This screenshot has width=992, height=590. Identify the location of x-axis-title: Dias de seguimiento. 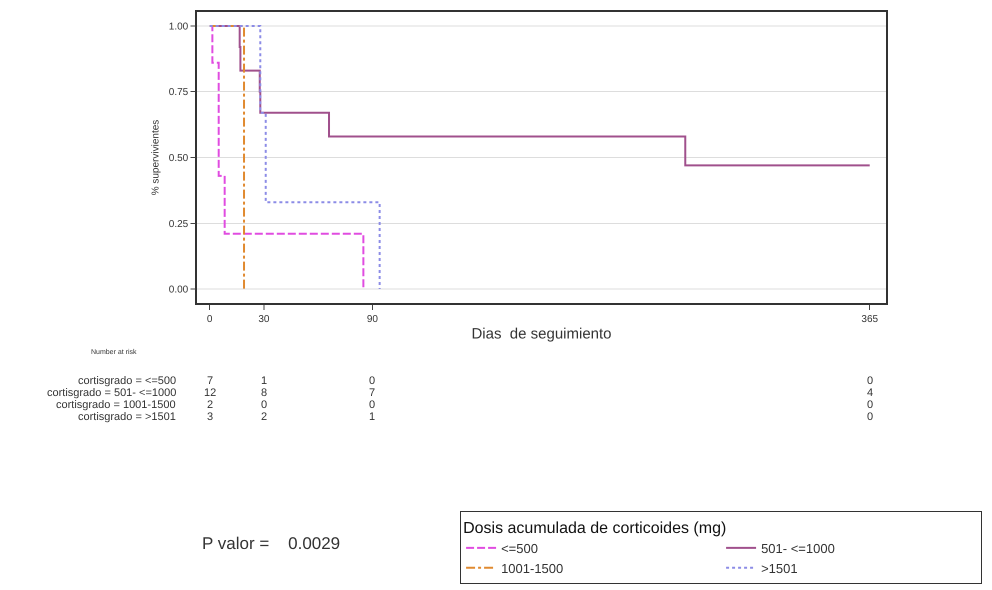
(541, 333).